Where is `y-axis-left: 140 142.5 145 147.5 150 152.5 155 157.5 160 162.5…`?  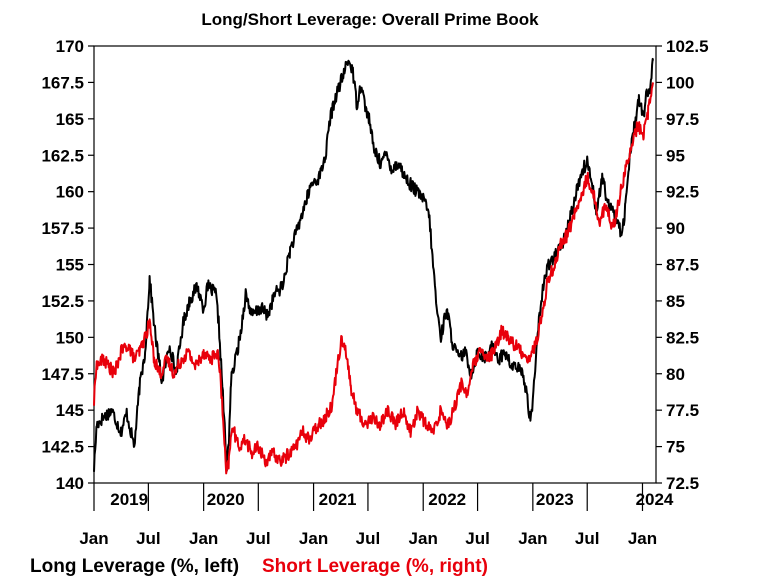
y-axis-left: 140 142.5 145 147.5 150 152.5 155 157.5 160 162.5… is located at coordinates (67, 265).